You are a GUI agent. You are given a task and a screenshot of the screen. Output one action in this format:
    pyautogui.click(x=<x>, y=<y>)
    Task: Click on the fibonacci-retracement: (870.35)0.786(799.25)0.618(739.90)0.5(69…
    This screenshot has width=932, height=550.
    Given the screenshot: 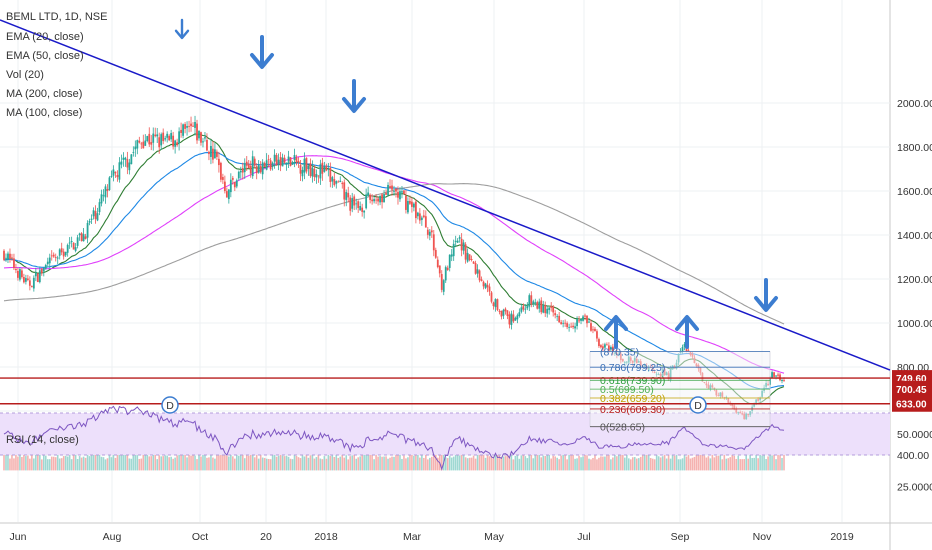 What is the action you would take?
    pyautogui.click(x=680, y=390)
    